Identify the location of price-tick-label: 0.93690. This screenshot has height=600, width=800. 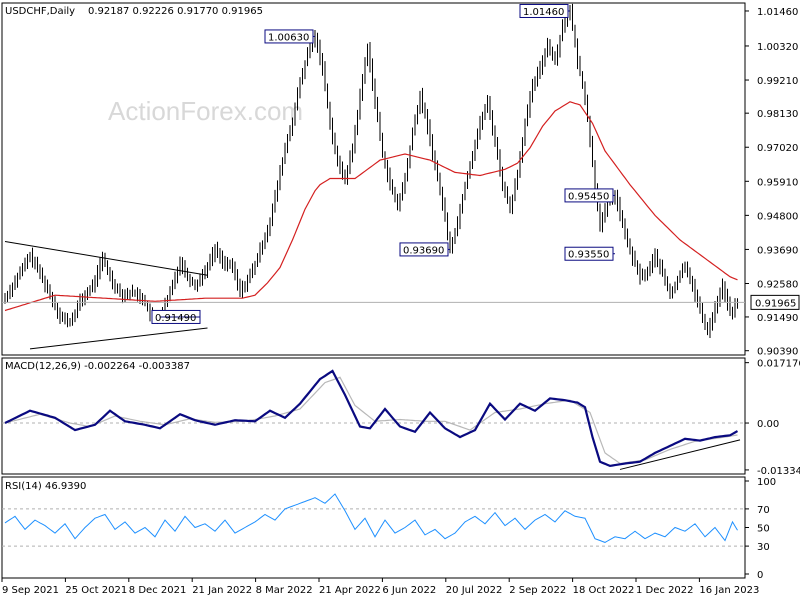
(777, 250).